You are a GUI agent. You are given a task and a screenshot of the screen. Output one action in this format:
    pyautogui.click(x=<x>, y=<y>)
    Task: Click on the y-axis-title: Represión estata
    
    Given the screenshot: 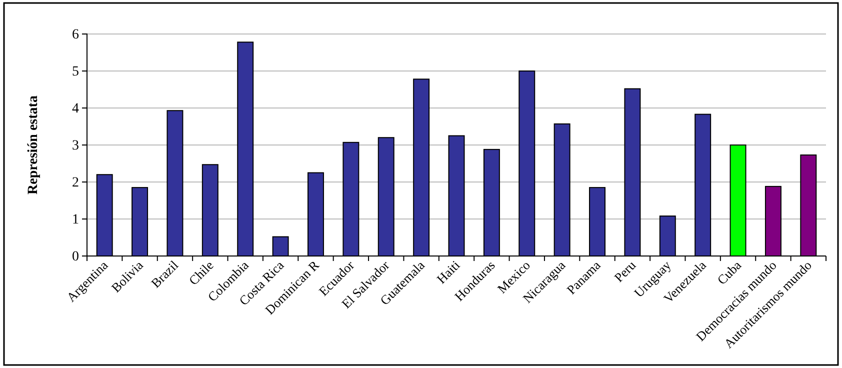 What is the action you would take?
    pyautogui.click(x=33, y=145)
    